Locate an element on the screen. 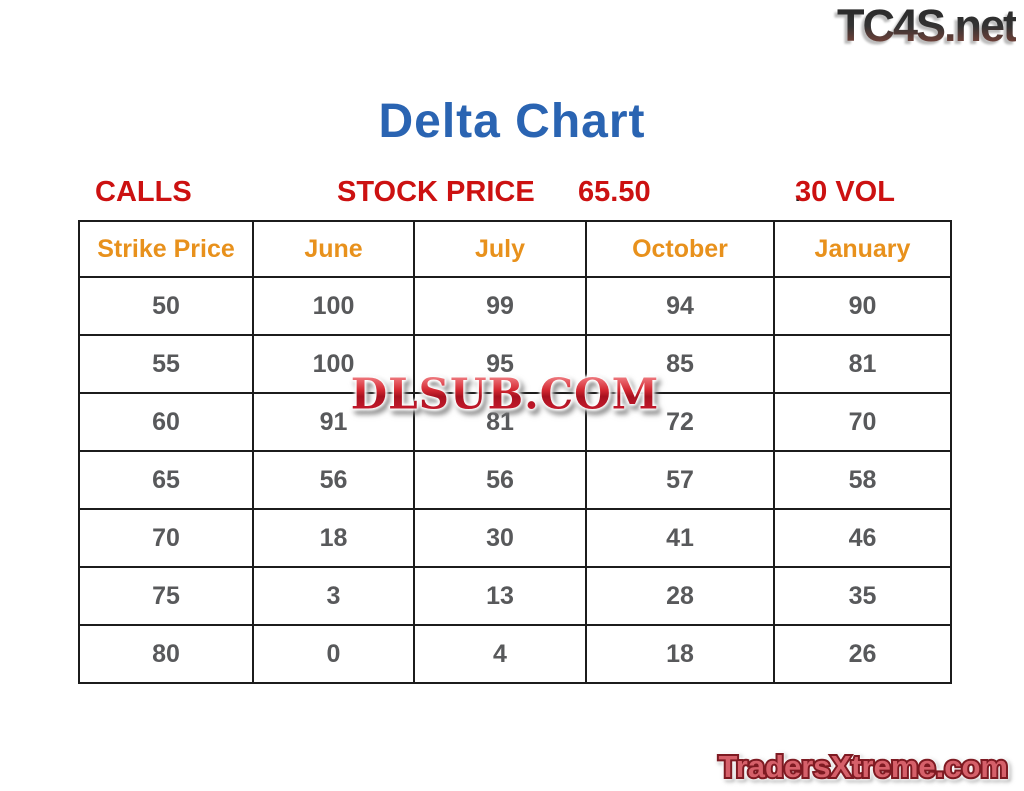 This screenshot has height=791, width=1024. delta-cell: 41 is located at coordinates (680, 538).